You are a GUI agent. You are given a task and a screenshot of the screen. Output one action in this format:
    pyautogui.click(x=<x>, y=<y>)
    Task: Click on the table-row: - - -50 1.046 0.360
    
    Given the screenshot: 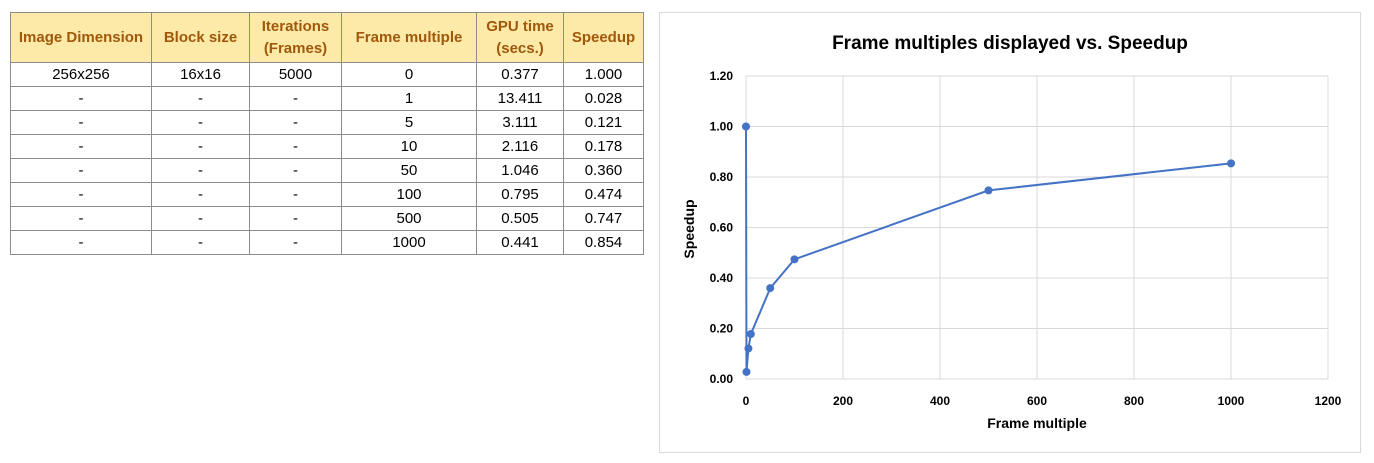 What is the action you would take?
    pyautogui.click(x=327, y=170)
    